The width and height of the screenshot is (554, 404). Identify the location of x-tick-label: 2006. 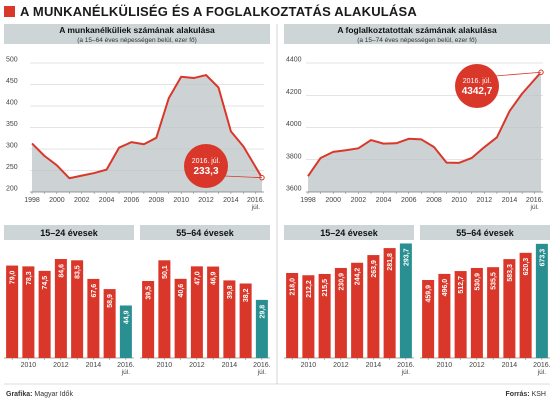
(409, 200).